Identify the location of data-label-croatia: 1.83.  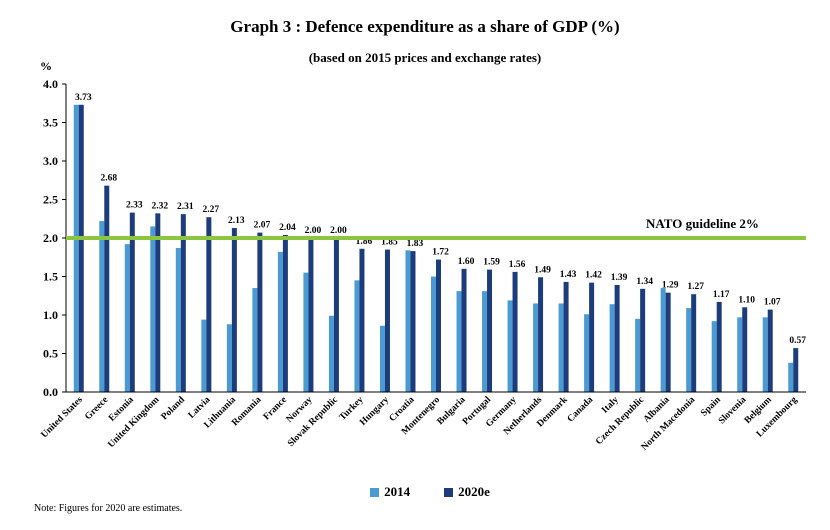
(415, 244).